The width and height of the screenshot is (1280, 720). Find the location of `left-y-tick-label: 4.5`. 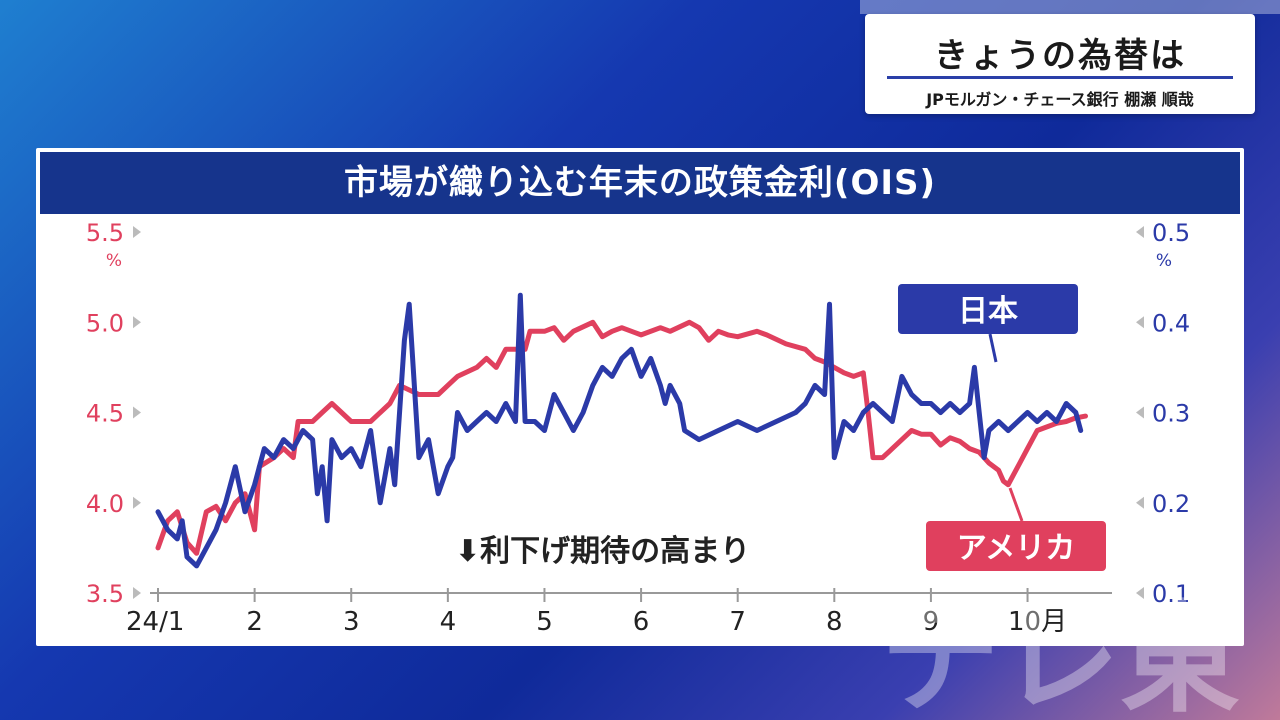

left-y-tick-label: 4.5 is located at coordinates (105, 414).